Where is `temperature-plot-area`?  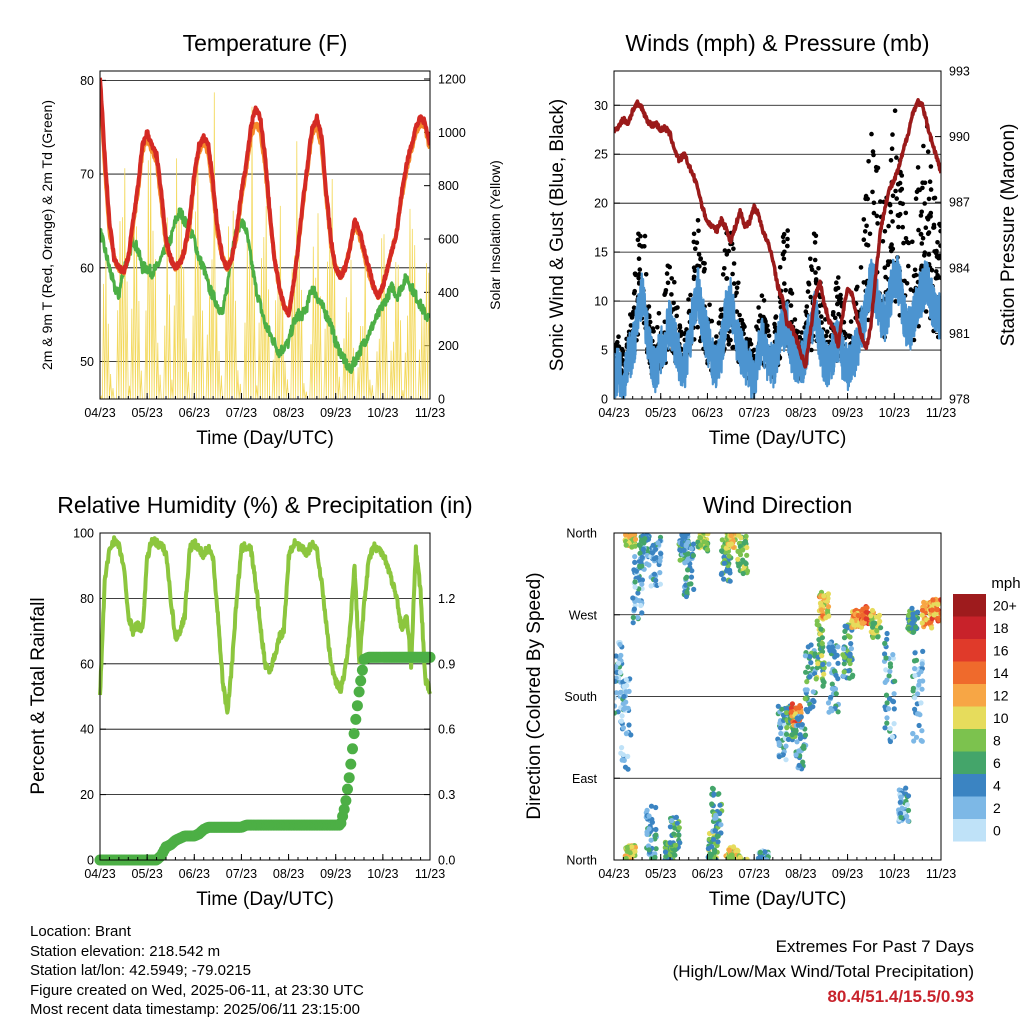 temperature-plot-area is located at coordinates (265, 238).